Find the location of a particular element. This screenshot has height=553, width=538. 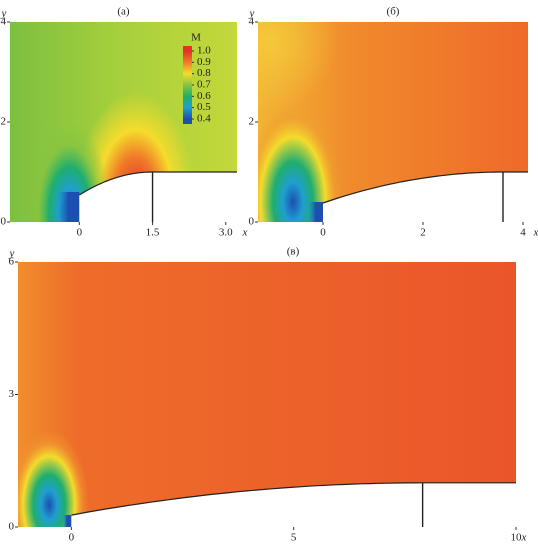

y-tick-label: 6 is located at coordinates (12, 262).